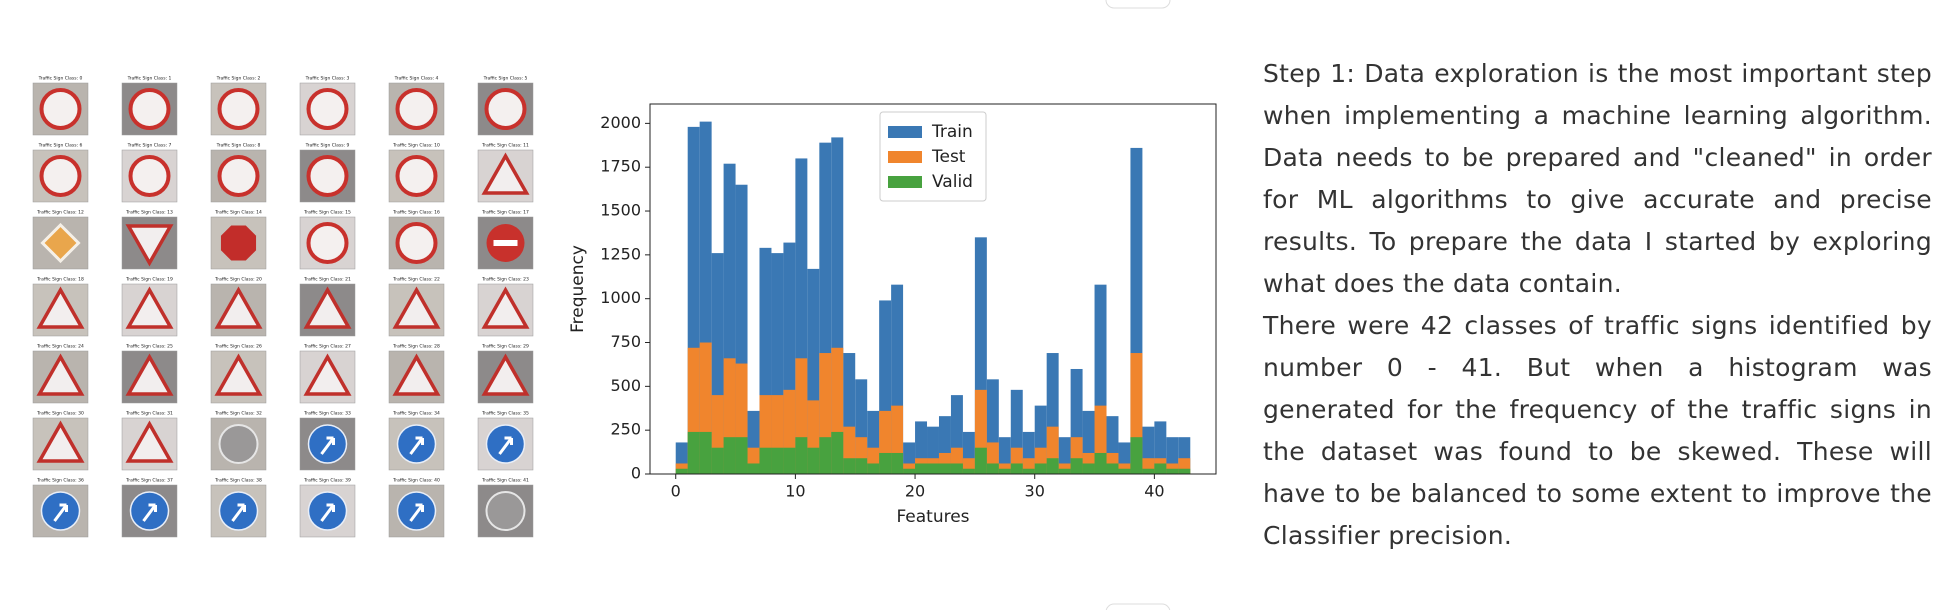 Image resolution: width=1942 pixels, height=610 pixels. What do you see at coordinates (625, 385) in the screenshot?
I see `y-tick-label: 500` at bounding box center [625, 385].